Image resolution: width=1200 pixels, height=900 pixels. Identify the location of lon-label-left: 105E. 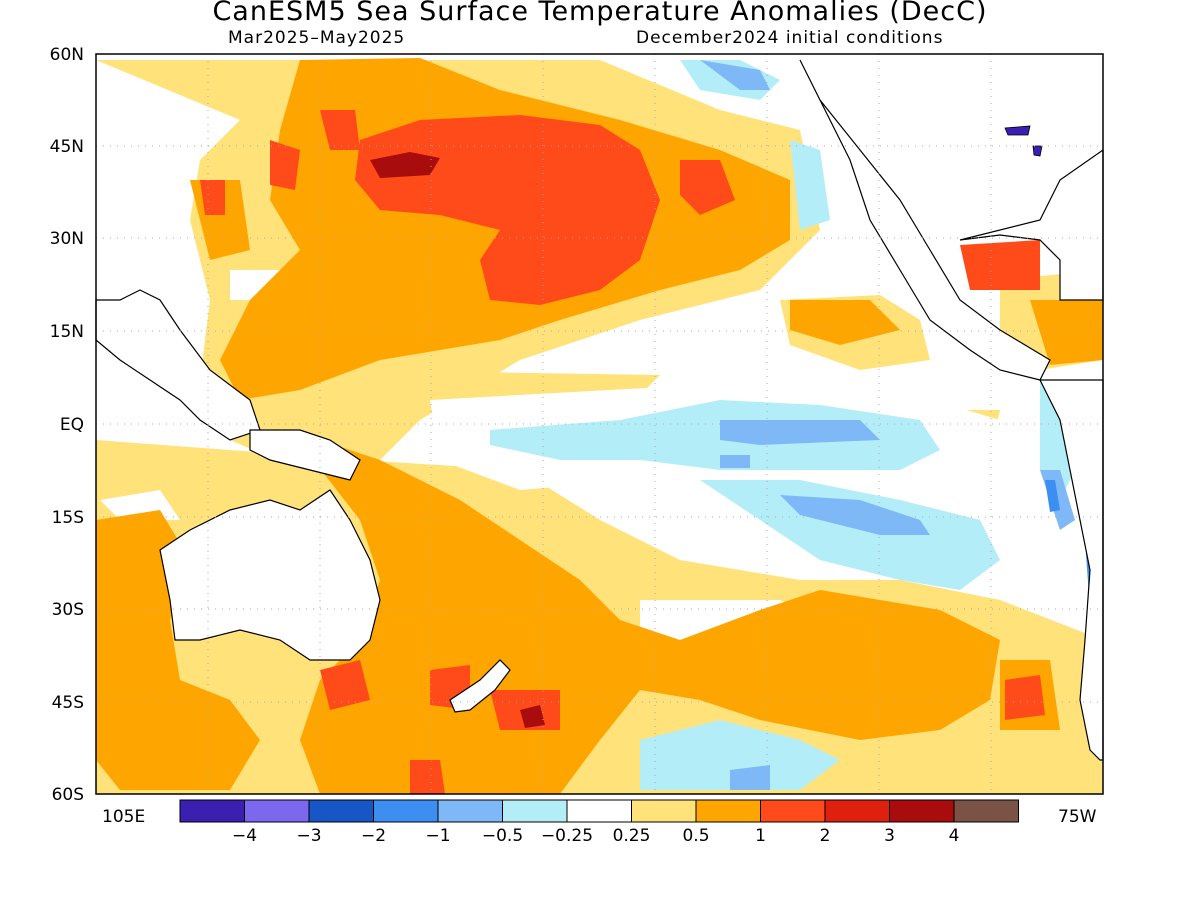
(123, 817).